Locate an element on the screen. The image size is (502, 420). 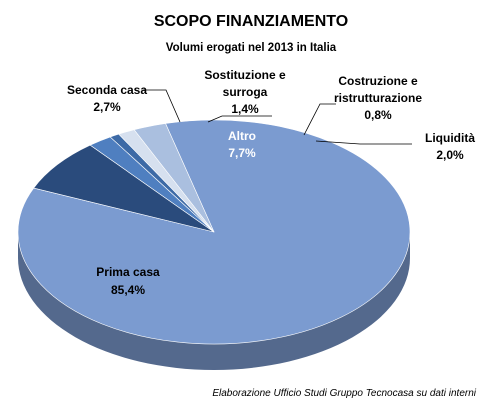
label-altro-value: 7,7% is located at coordinates (242, 153).